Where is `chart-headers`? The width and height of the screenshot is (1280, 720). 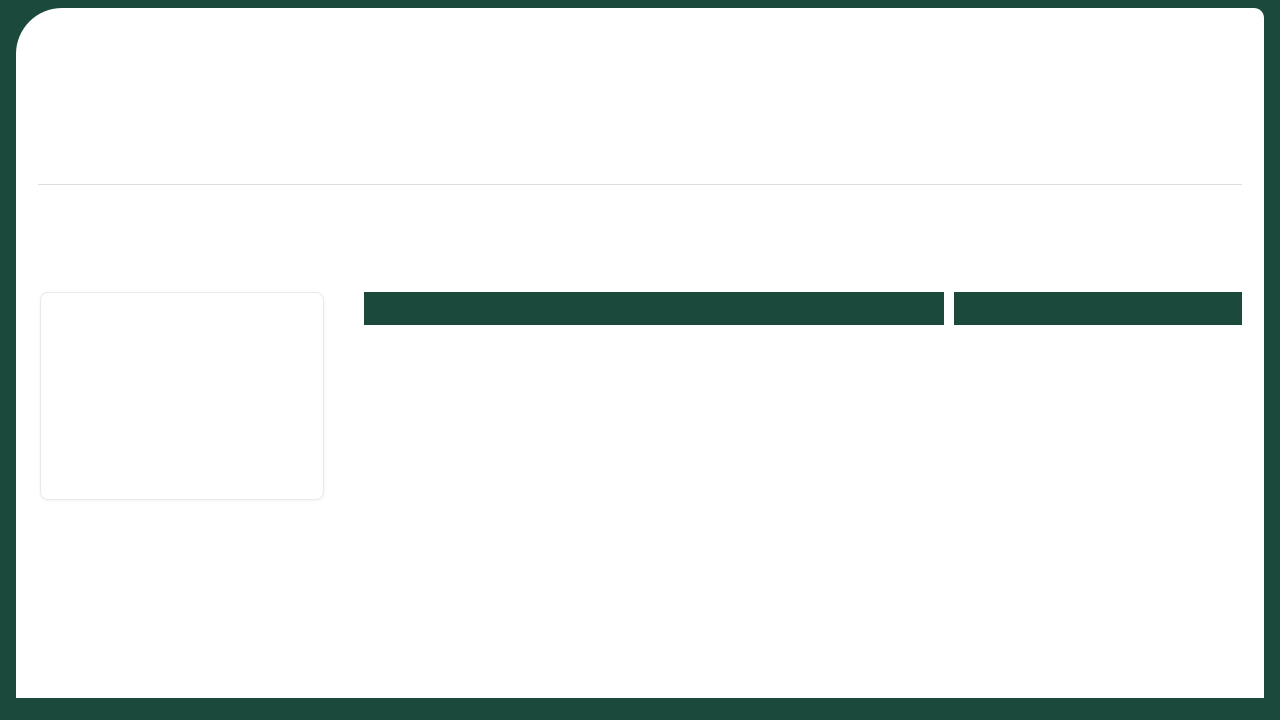 chart-headers is located at coordinates (803, 308).